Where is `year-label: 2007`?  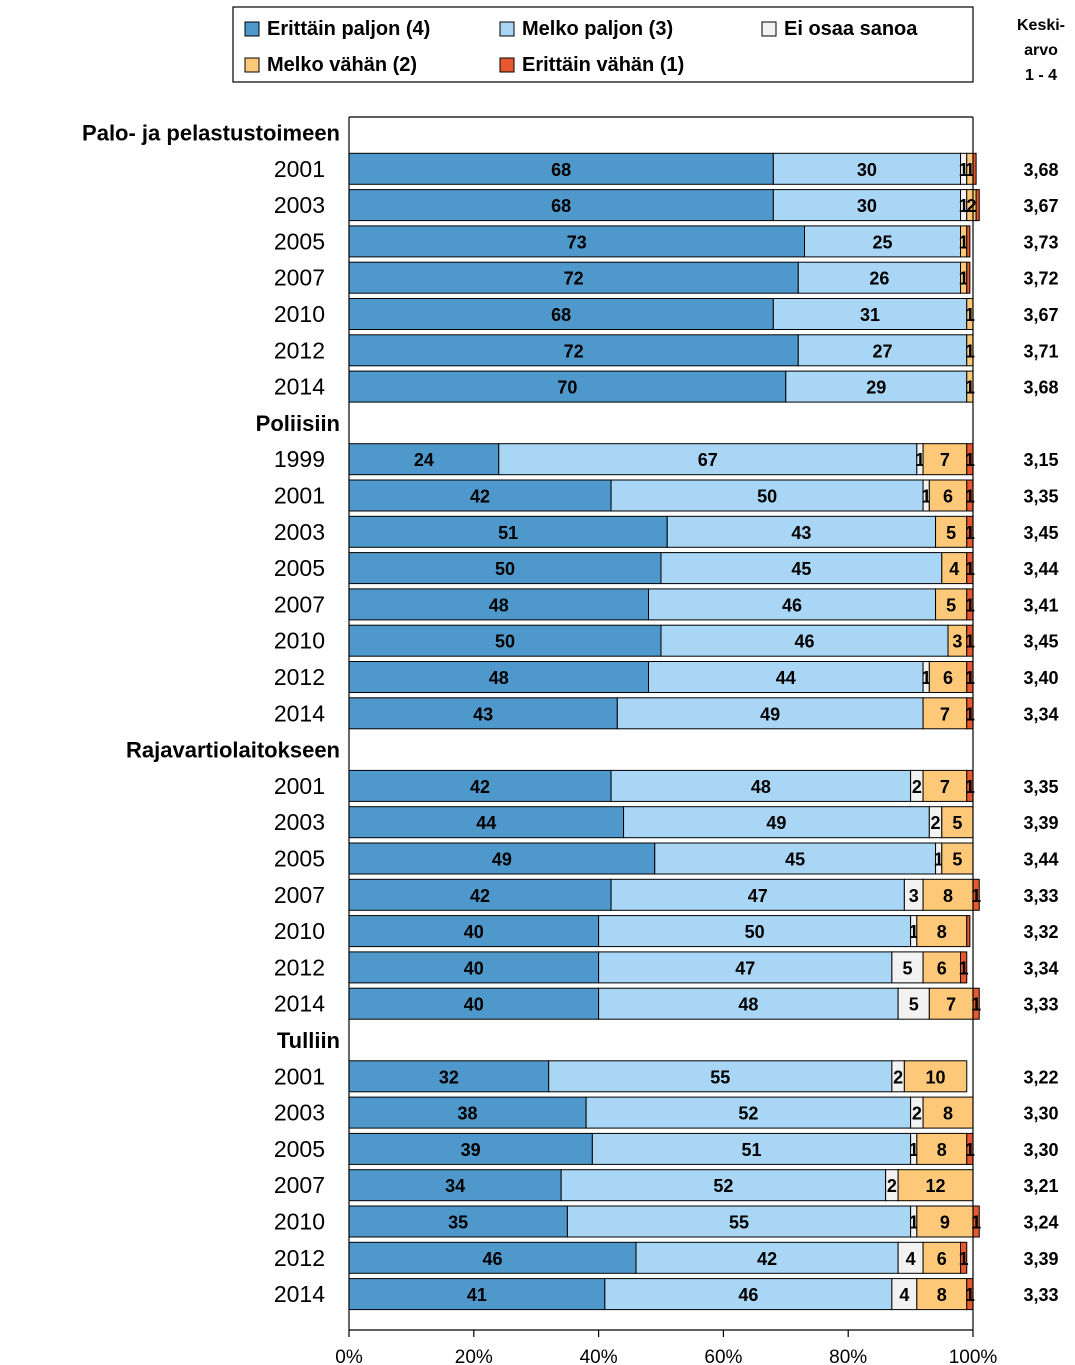
year-label: 2007 is located at coordinates (299, 604).